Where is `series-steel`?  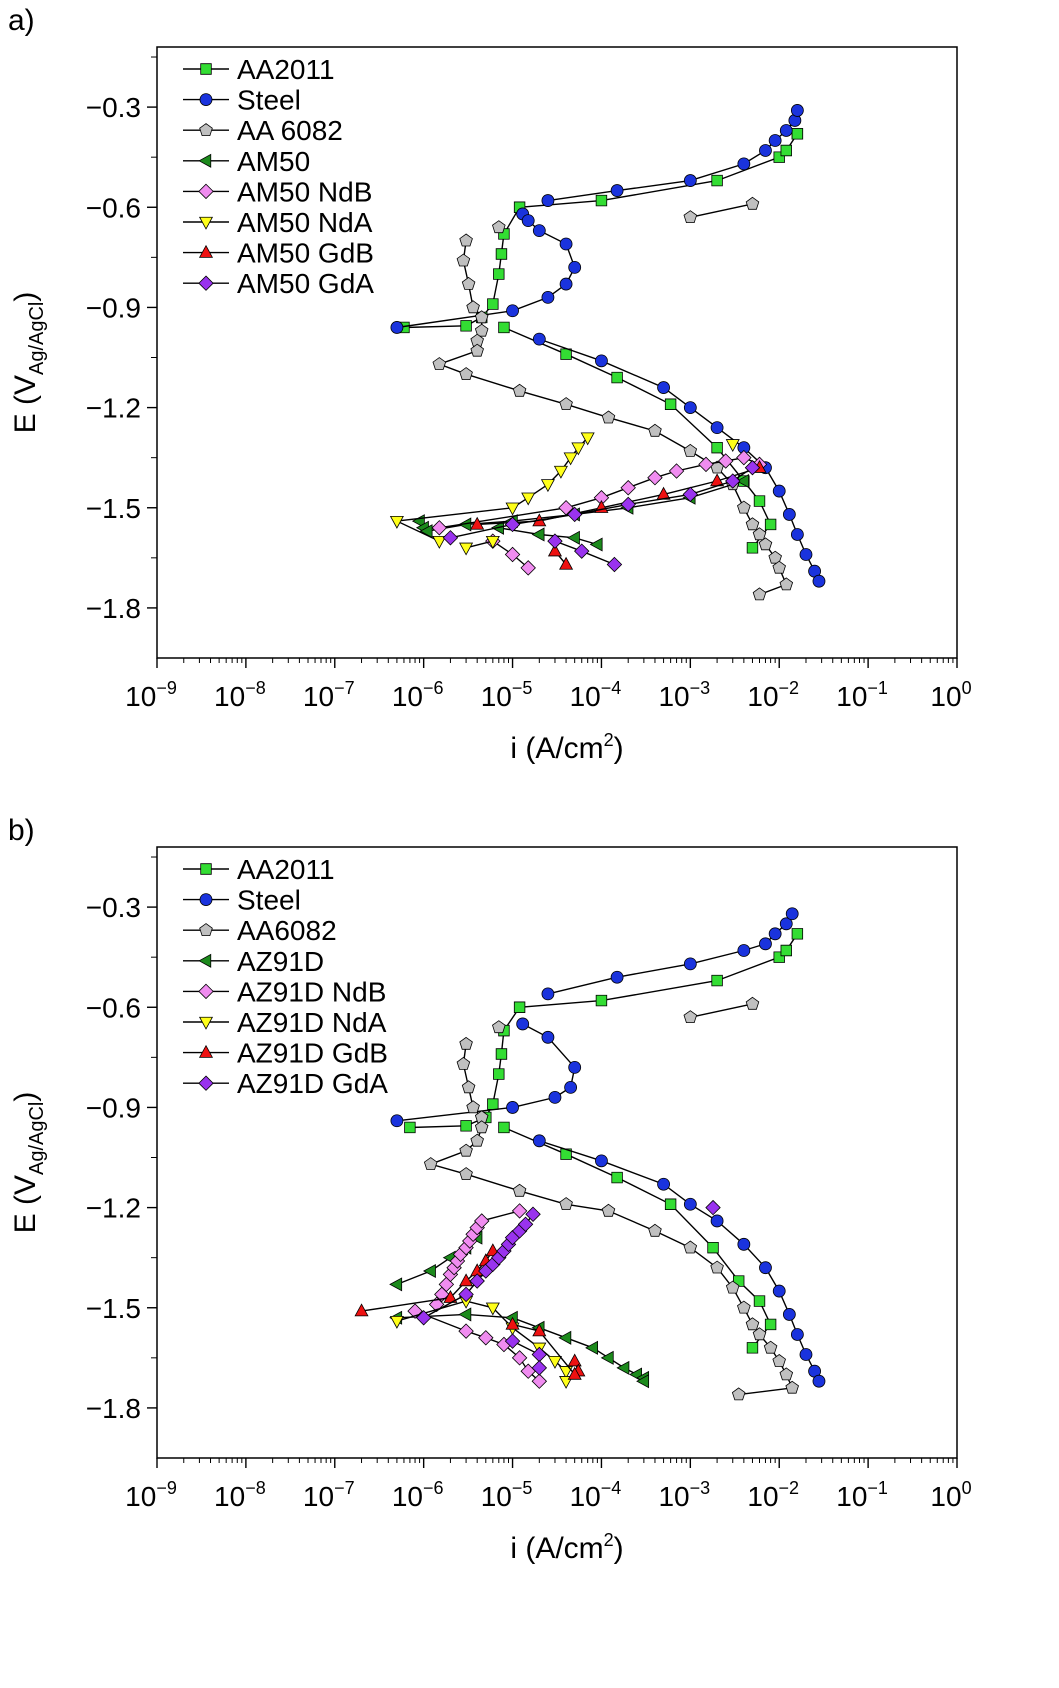 series-steel is located at coordinates (608, 1147).